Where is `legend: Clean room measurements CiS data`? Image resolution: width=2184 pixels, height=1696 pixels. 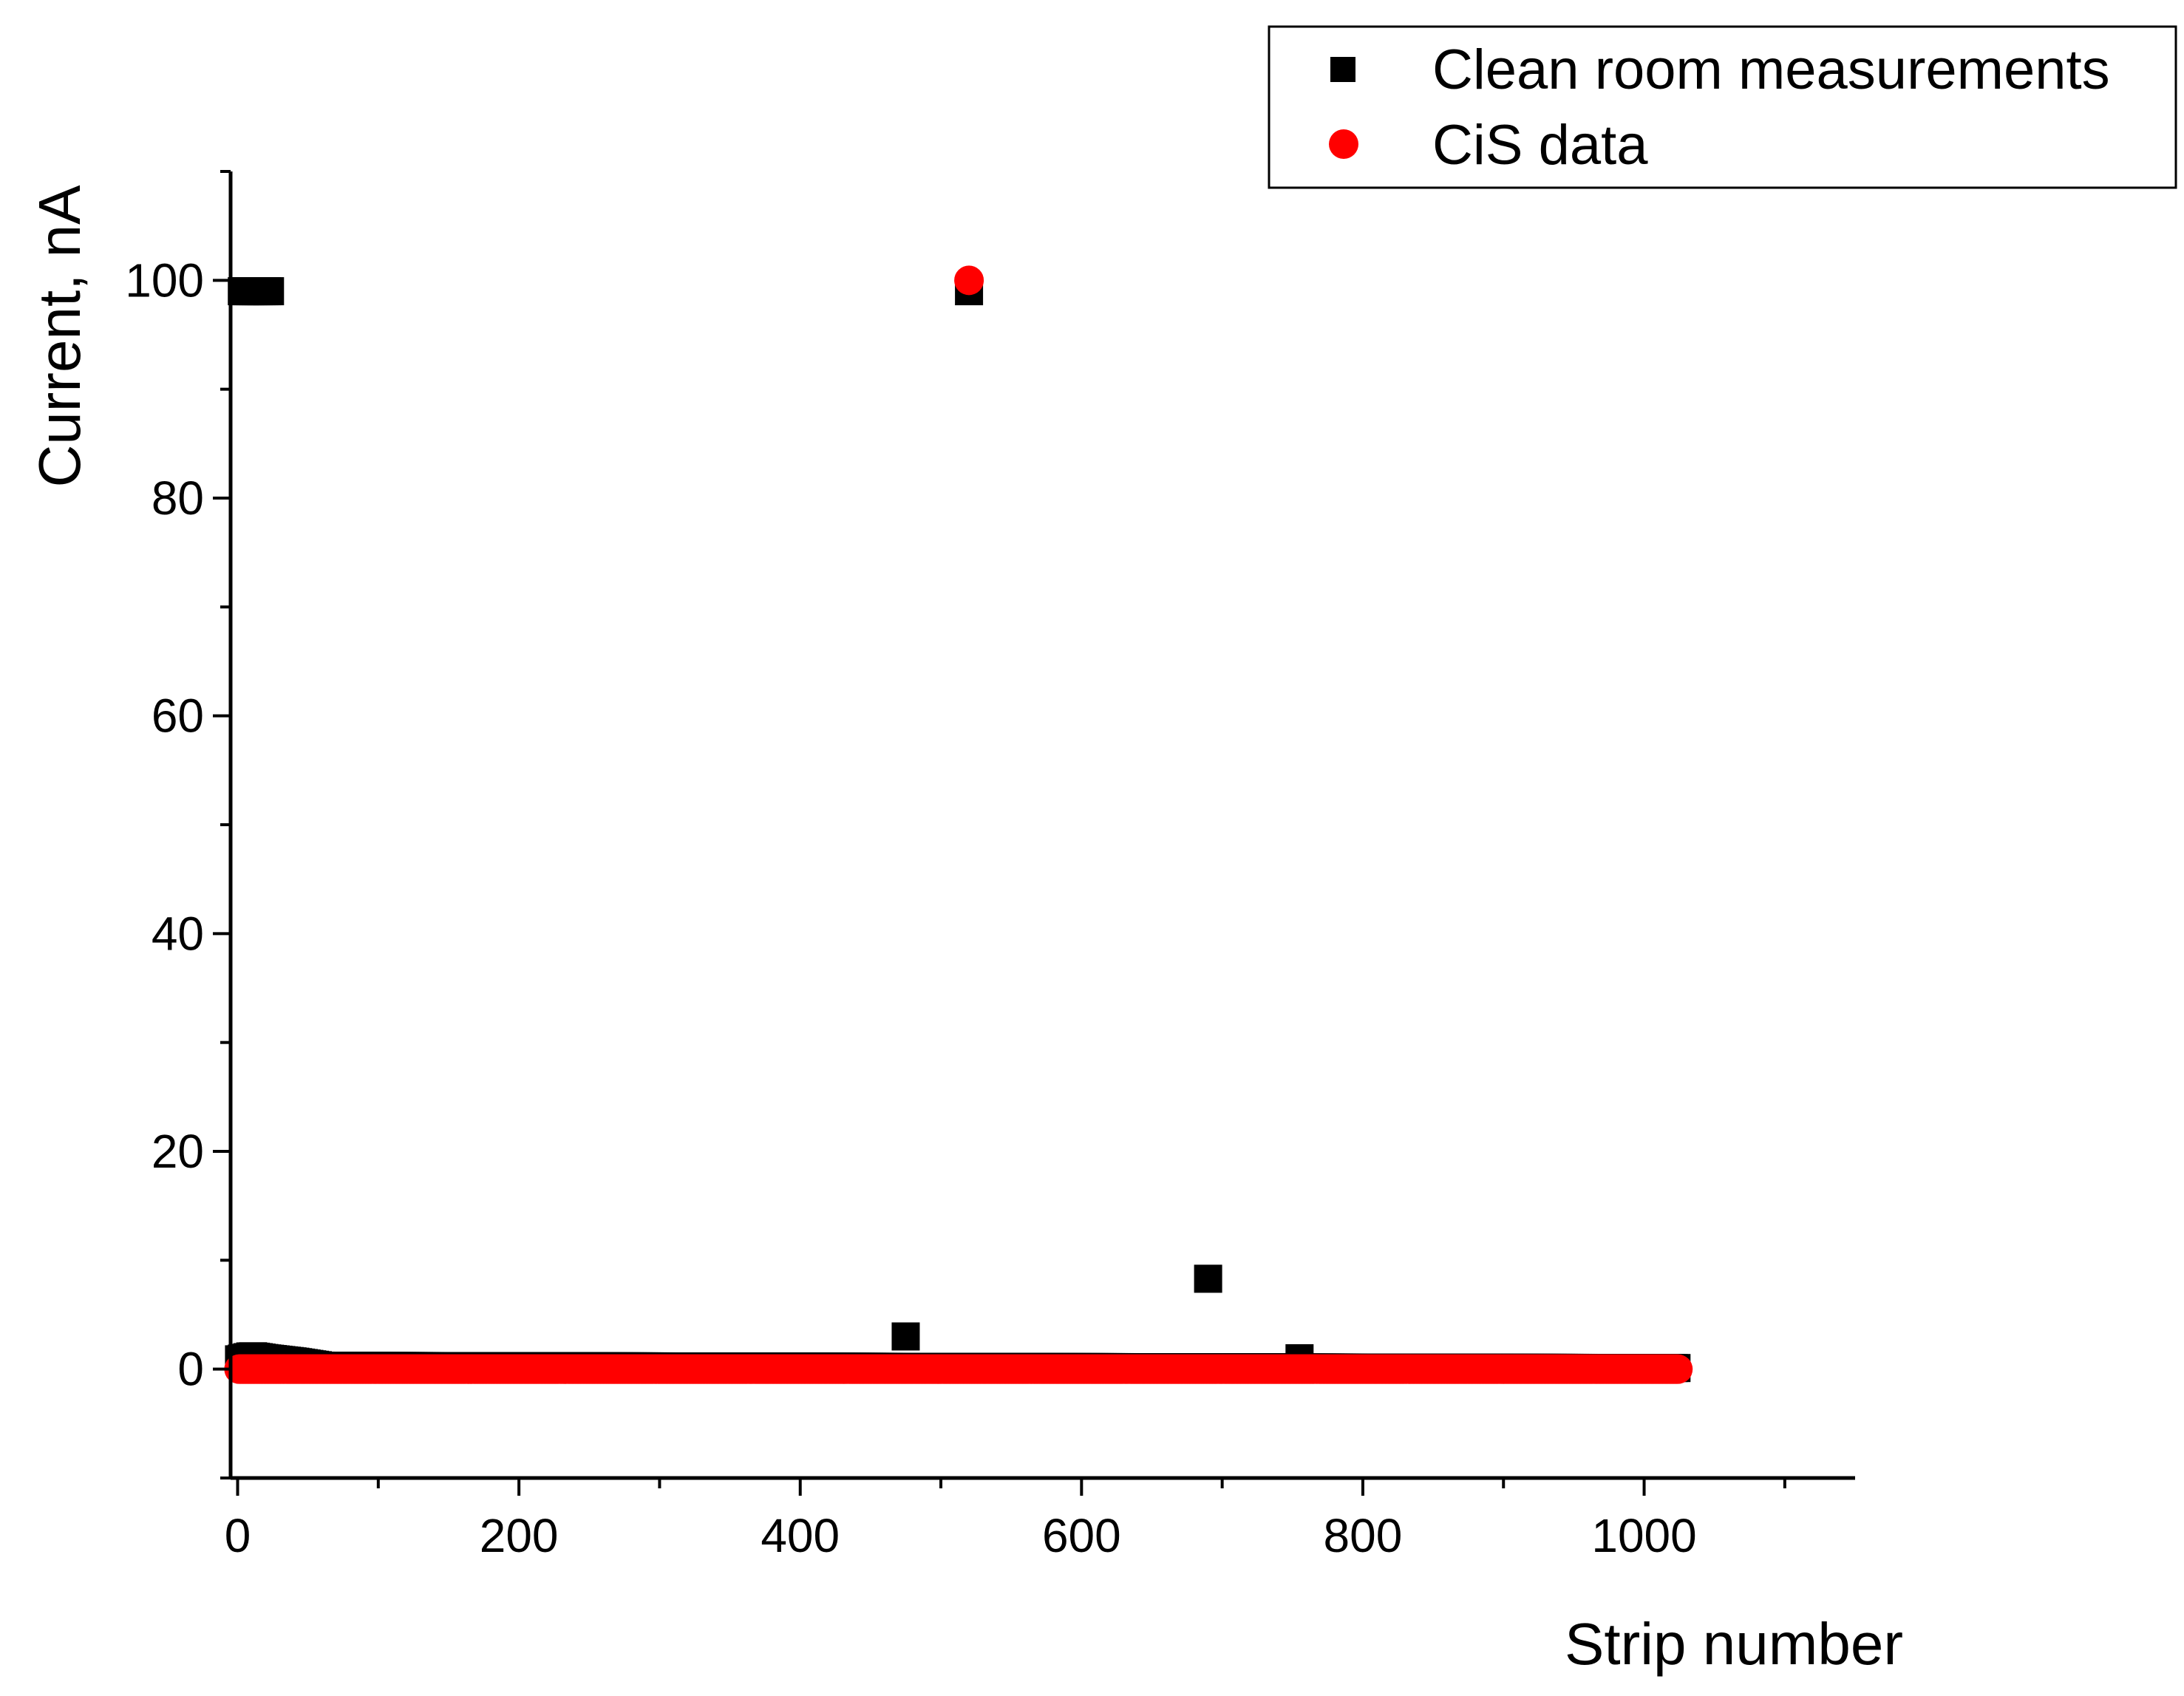
legend: Clean room measurements CiS data is located at coordinates (1722, 107).